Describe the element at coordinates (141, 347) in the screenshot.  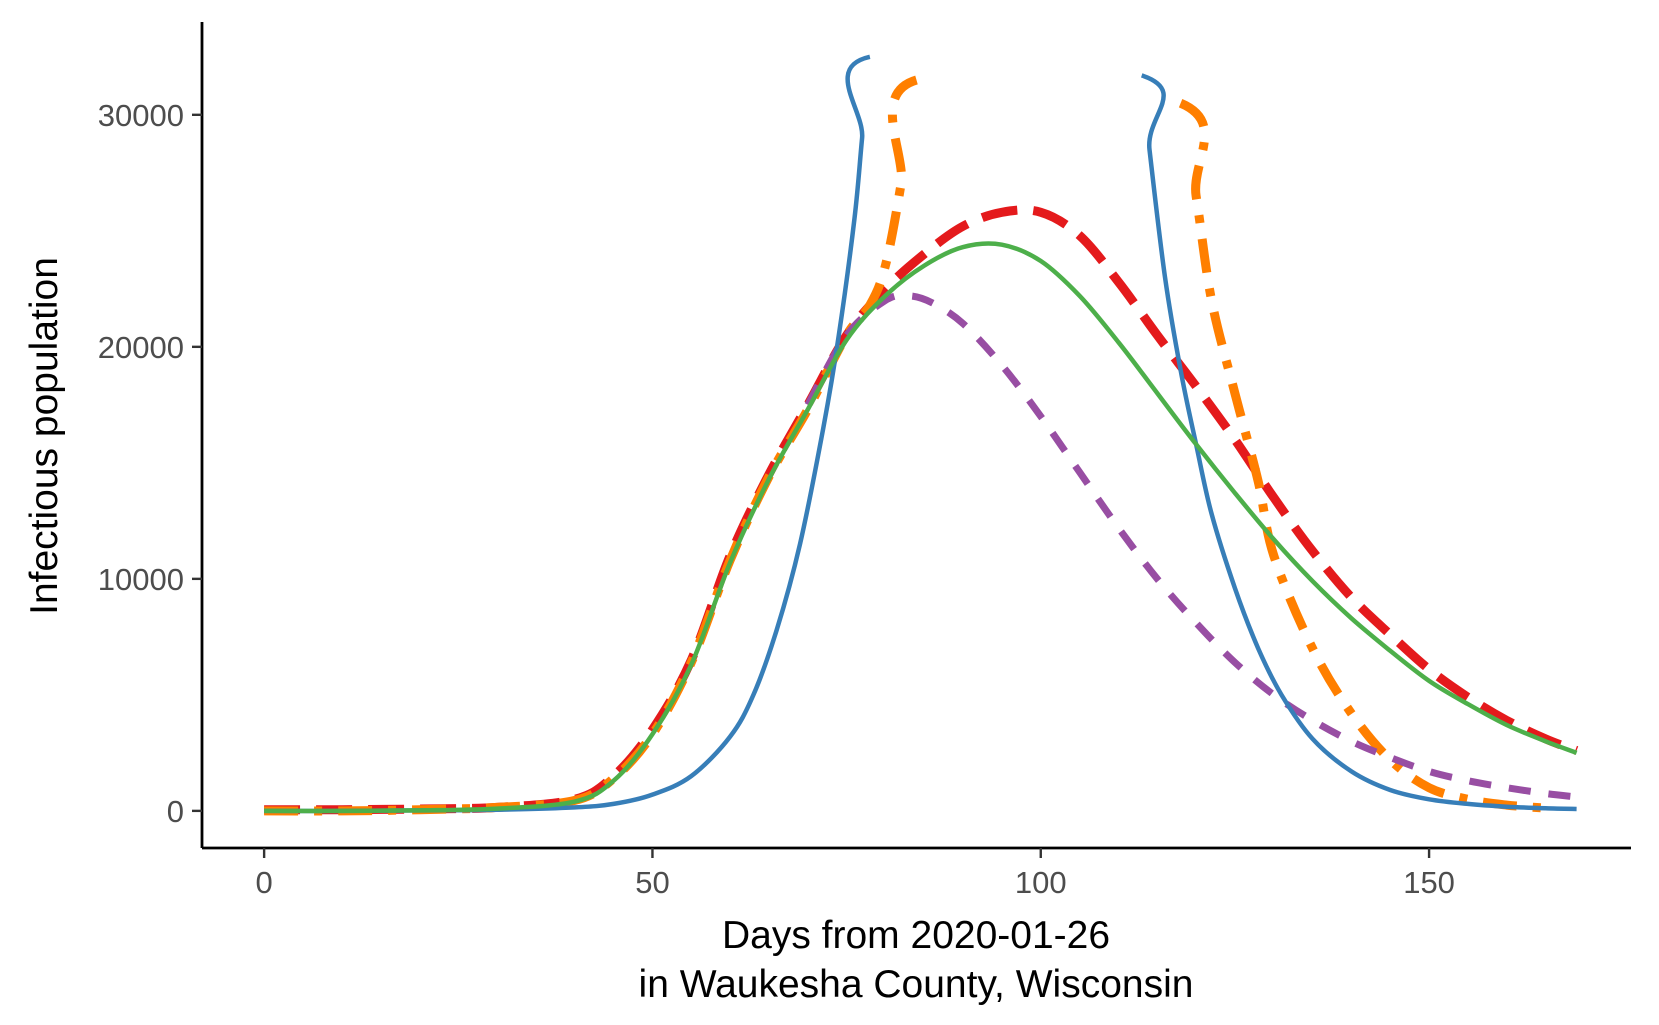
I see `y-tick-label: 20000` at that location.